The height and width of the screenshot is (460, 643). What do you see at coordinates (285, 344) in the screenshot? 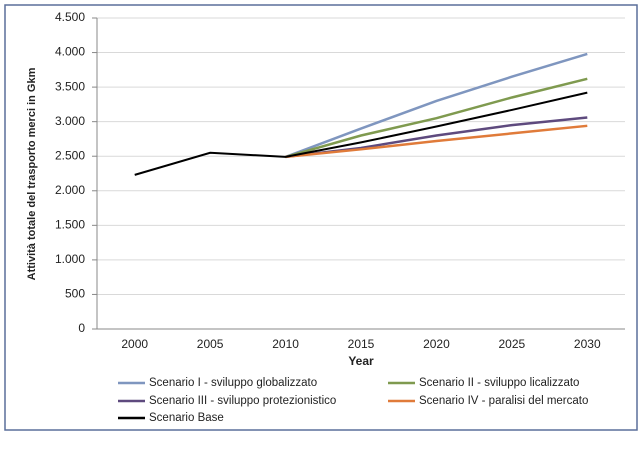
I see `x-tick-label: 2010` at bounding box center [285, 344].